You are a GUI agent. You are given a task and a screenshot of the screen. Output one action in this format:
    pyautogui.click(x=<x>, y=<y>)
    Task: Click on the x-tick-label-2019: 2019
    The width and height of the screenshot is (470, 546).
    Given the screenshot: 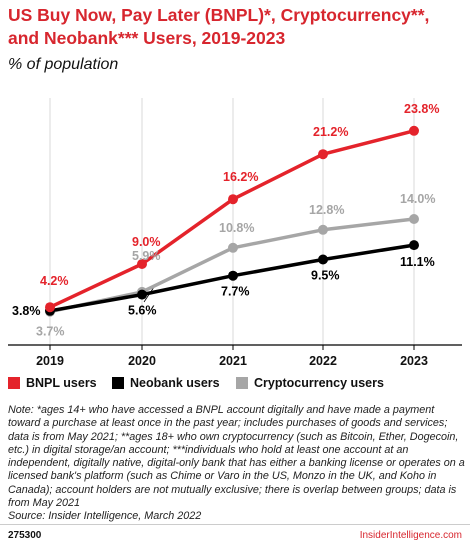 What is the action you would take?
    pyautogui.click(x=50, y=361)
    